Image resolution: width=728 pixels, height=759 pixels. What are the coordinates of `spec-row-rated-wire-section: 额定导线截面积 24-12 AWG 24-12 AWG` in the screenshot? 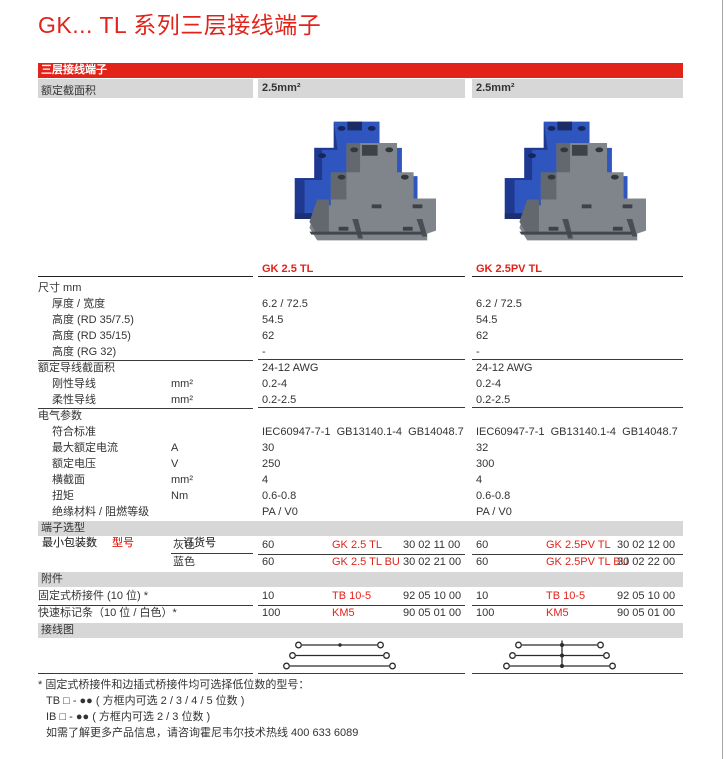 It's located at (285, 368).